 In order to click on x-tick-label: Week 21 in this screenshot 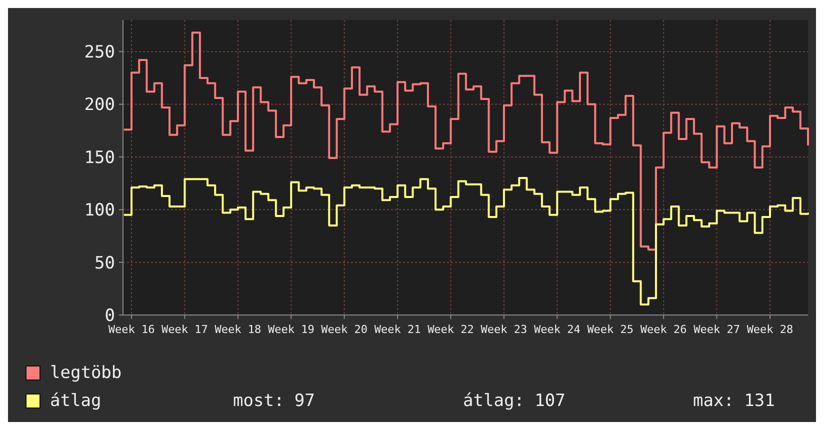, I will do `click(397, 329)`.